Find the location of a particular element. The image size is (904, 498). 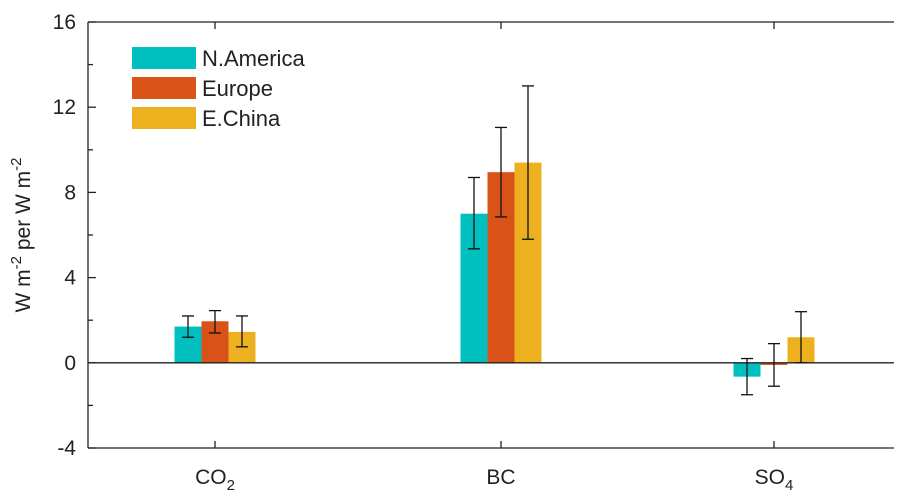

y-tick-label: 16 is located at coordinates (64, 22).